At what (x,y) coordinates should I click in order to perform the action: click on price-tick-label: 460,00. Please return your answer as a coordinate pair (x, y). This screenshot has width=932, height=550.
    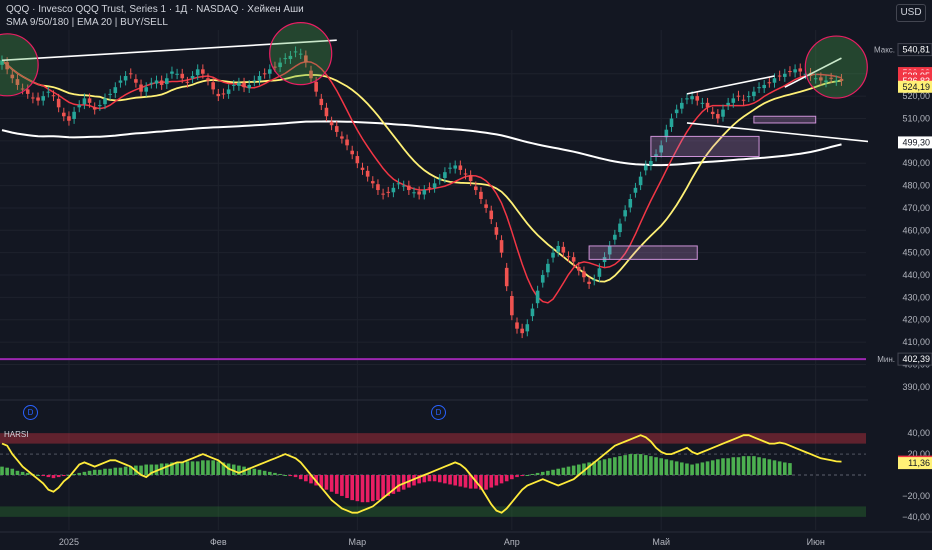
    Looking at the image, I should click on (916, 230).